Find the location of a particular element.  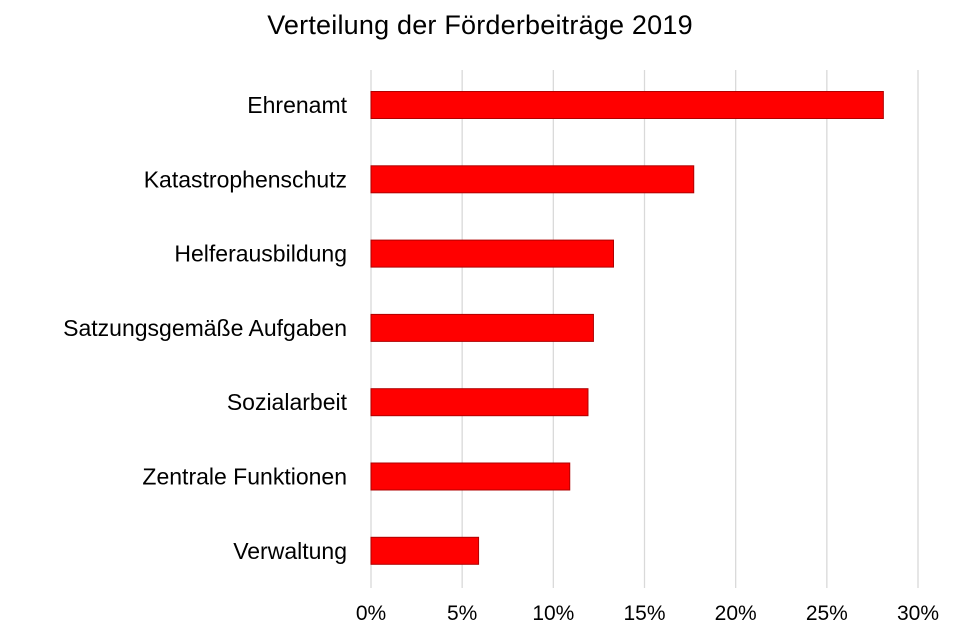

category-label: Verwaltung is located at coordinates (290, 551).